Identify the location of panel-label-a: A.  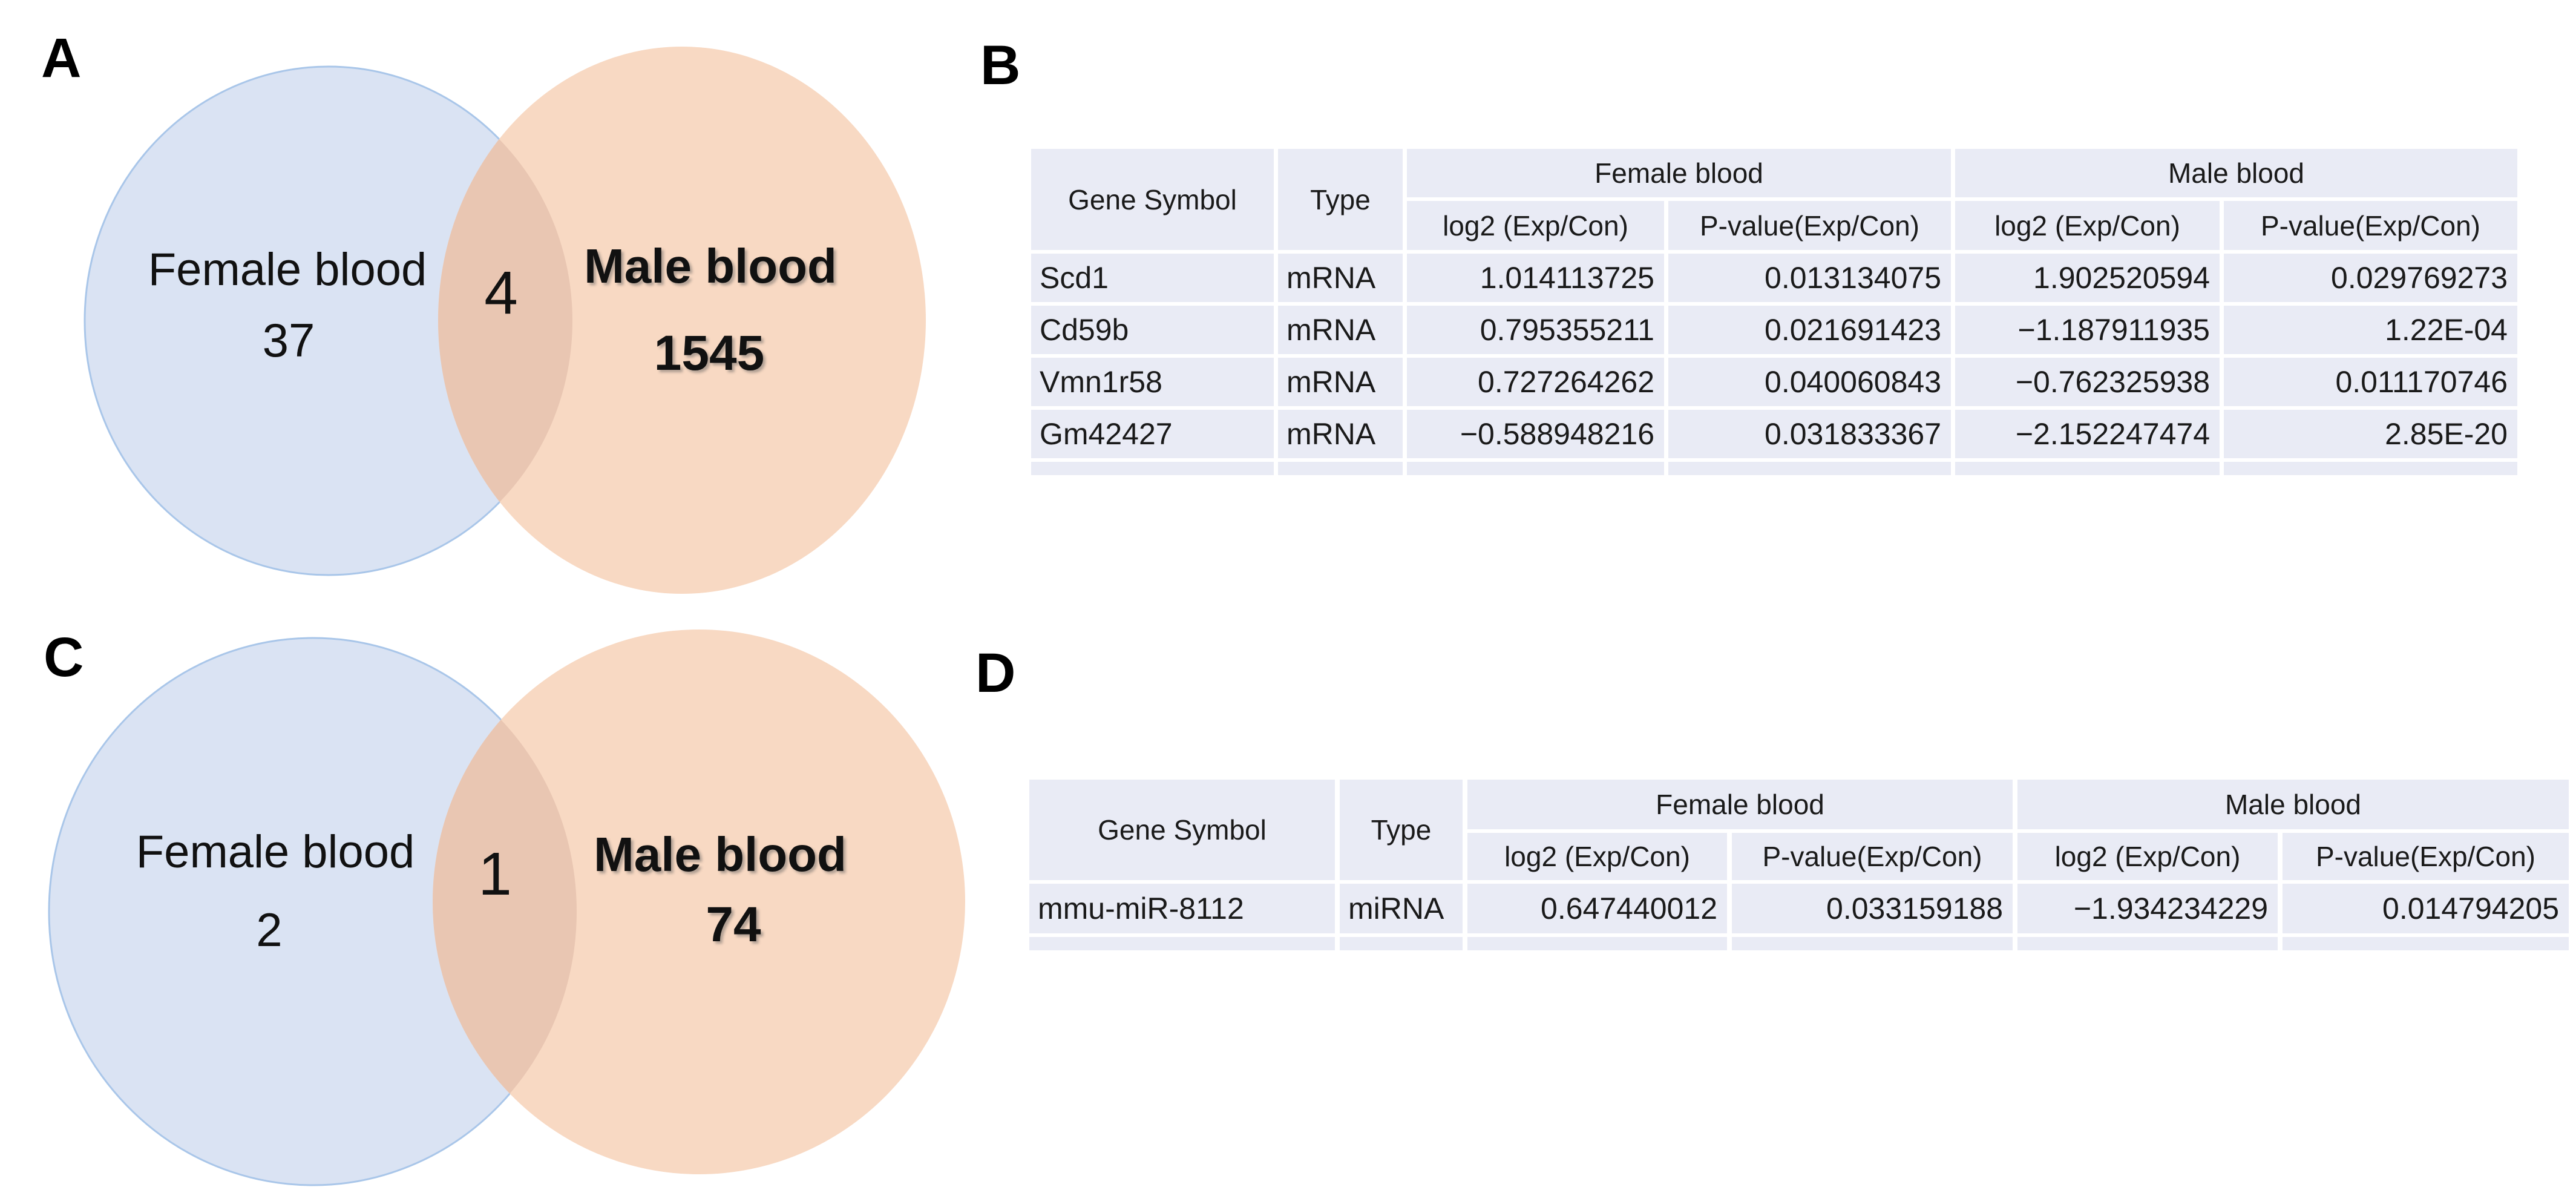
(61, 58).